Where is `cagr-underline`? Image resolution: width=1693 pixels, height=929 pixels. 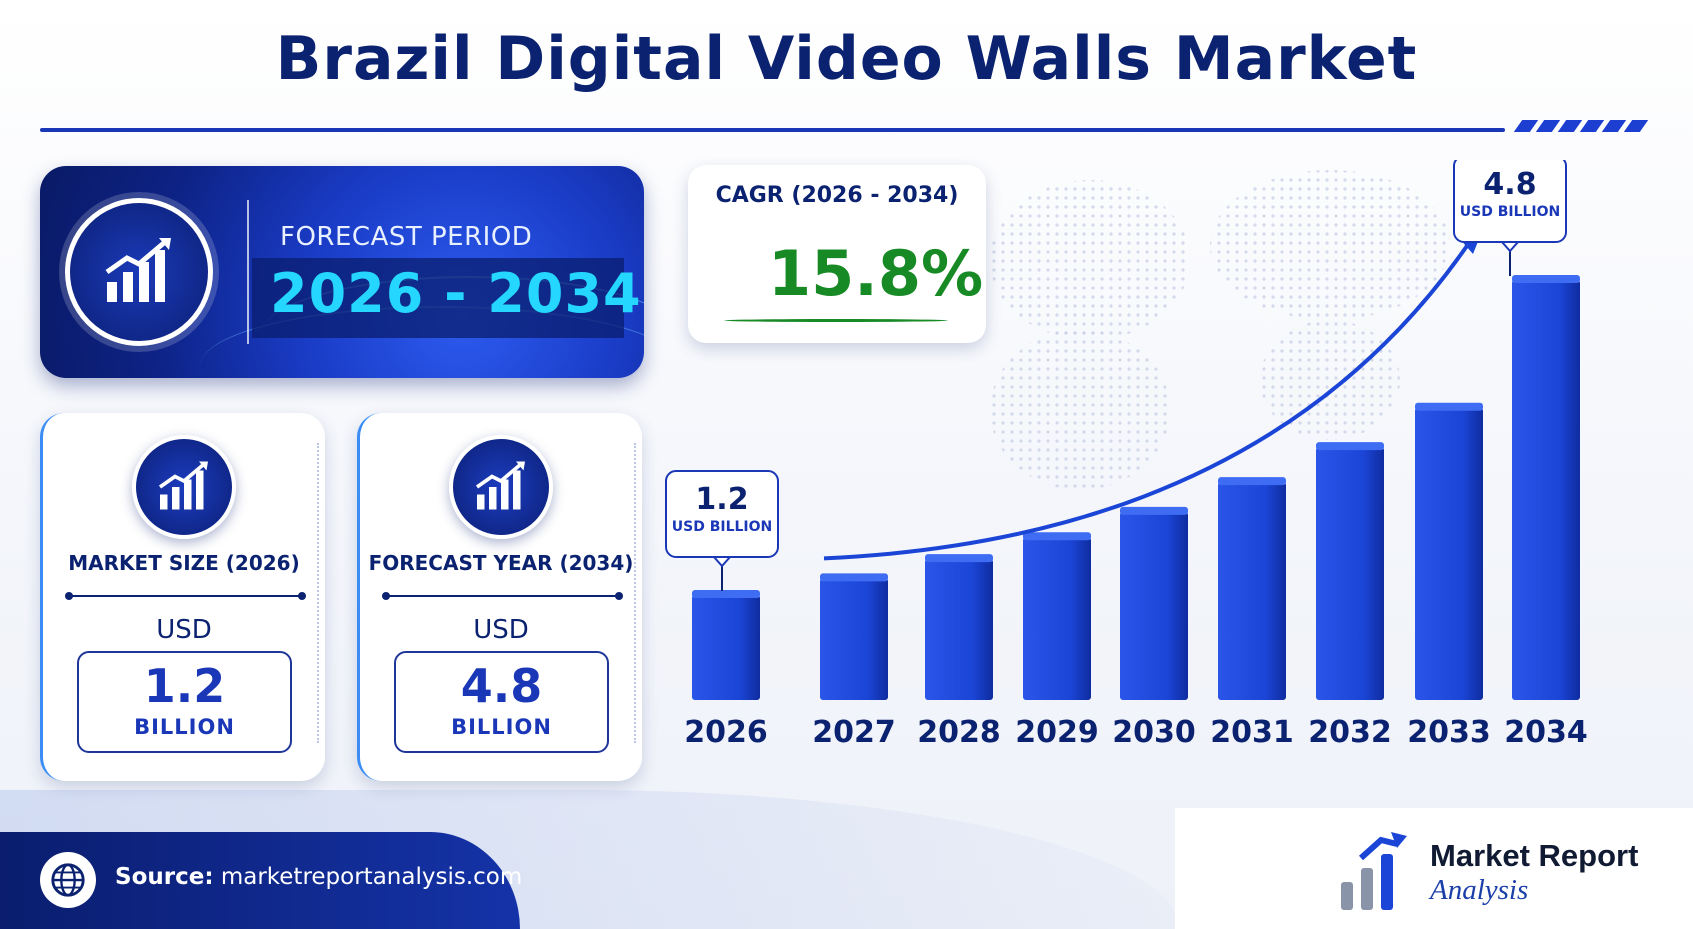 cagr-underline is located at coordinates (836, 320).